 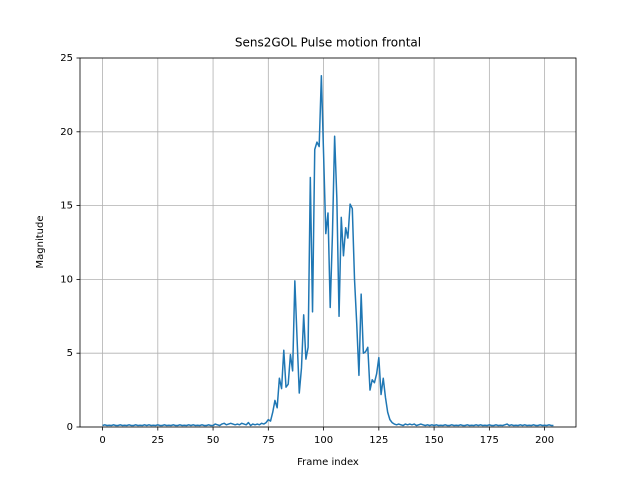 What do you see at coordinates (70, 353) in the screenshot?
I see `y-tick-label: 5` at bounding box center [70, 353].